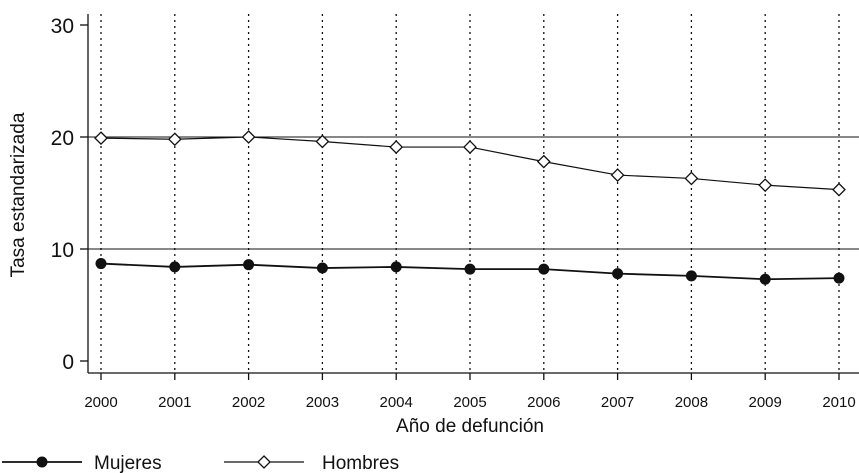 This screenshot has height=473, width=859. I want to click on legend-marker-mujeres, so click(42, 462).